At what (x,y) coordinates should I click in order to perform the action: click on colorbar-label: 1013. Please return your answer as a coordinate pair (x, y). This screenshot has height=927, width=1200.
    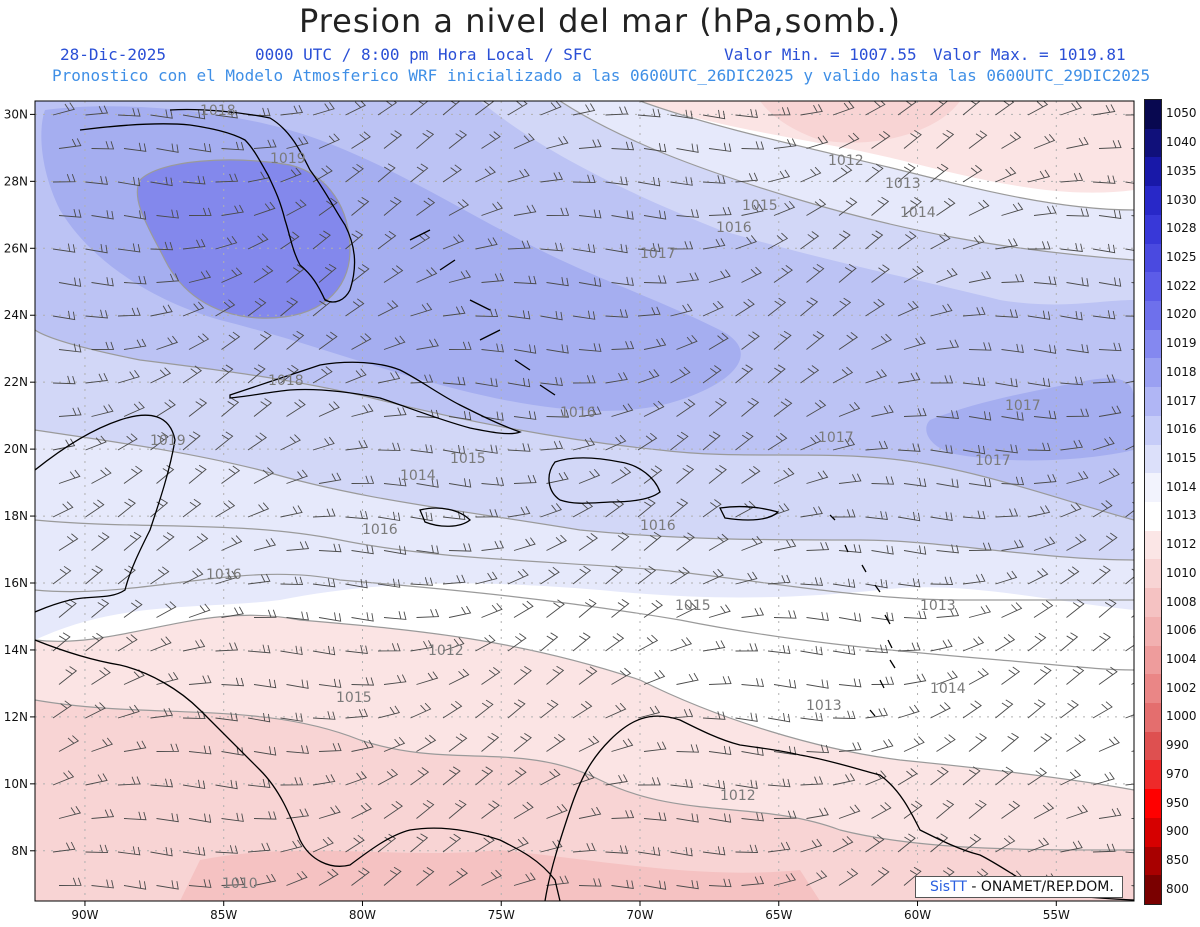
    Looking at the image, I should click on (1181, 515).